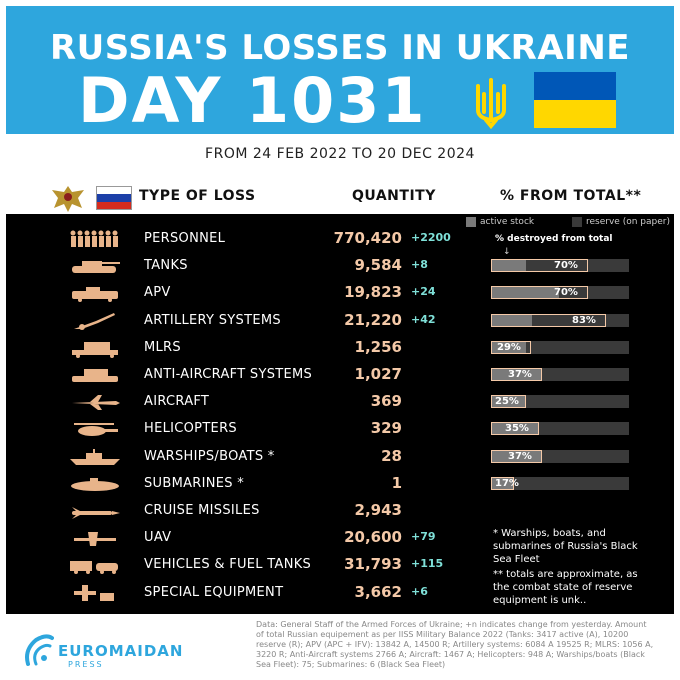  What do you see at coordinates (367, 238) in the screenshot?
I see `loss-quantity: 770,420` at bounding box center [367, 238].